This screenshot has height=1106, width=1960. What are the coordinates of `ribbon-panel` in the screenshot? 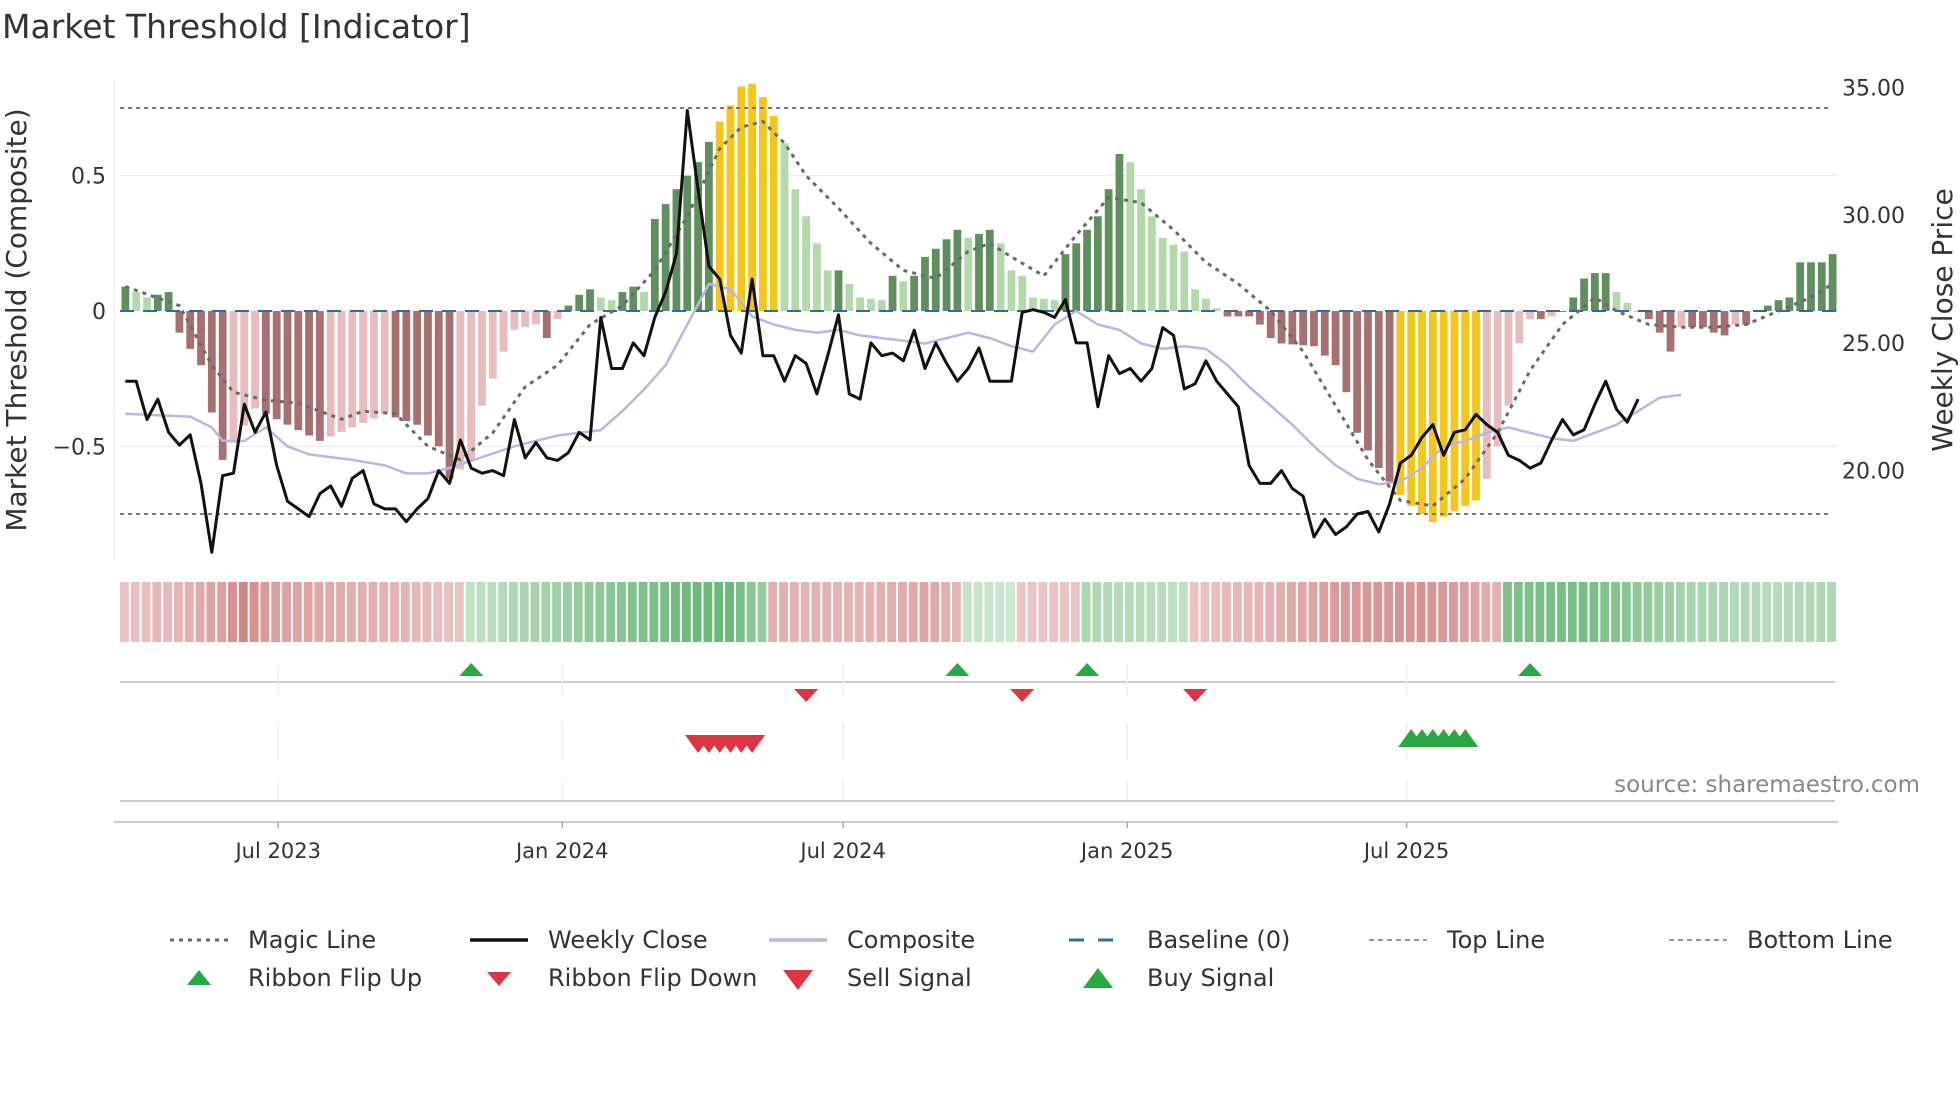 It's located at (978, 612).